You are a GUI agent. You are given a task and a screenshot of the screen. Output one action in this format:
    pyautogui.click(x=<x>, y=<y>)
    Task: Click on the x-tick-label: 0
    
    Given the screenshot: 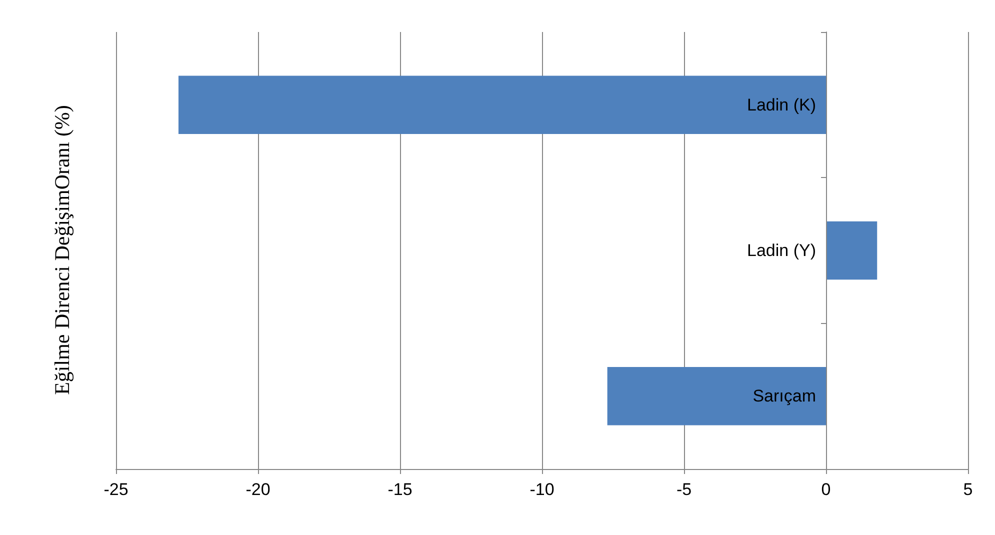 What is the action you would take?
    pyautogui.click(x=826, y=489)
    